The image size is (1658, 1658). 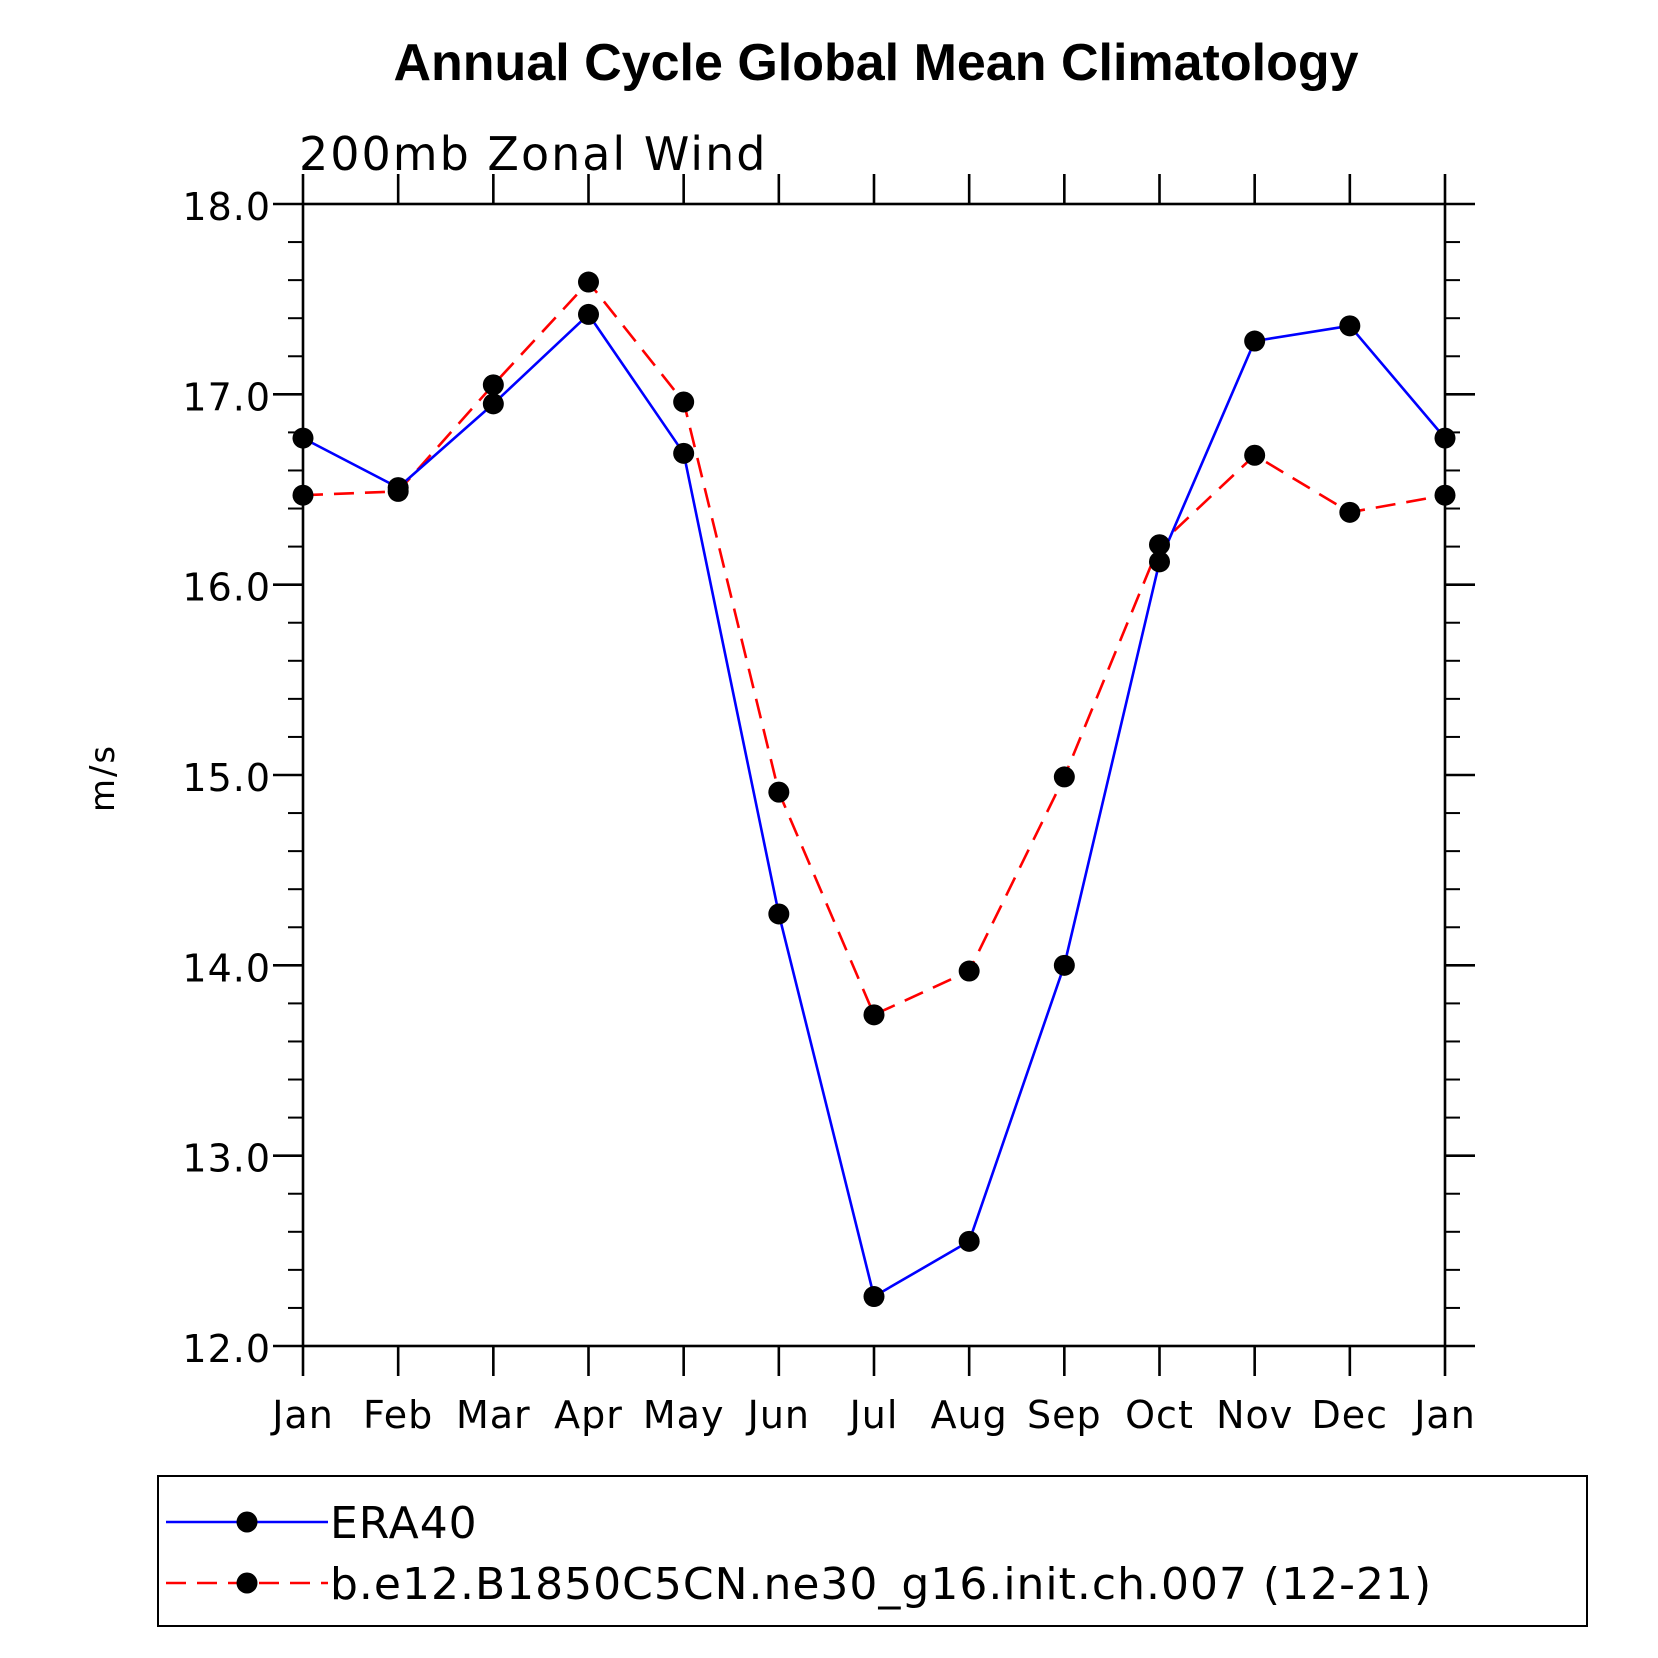 What do you see at coordinates (1064, 1415) in the screenshot?
I see `x-tick-label: Sep` at bounding box center [1064, 1415].